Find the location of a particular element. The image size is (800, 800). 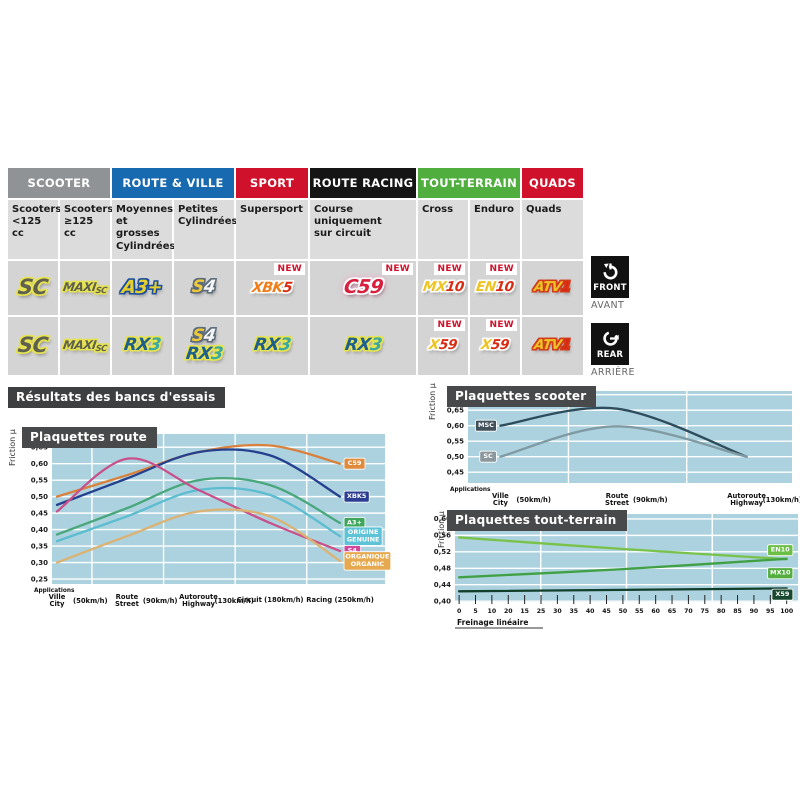

group-header-route-ville: ROUTE & VILLE is located at coordinates (173, 183).